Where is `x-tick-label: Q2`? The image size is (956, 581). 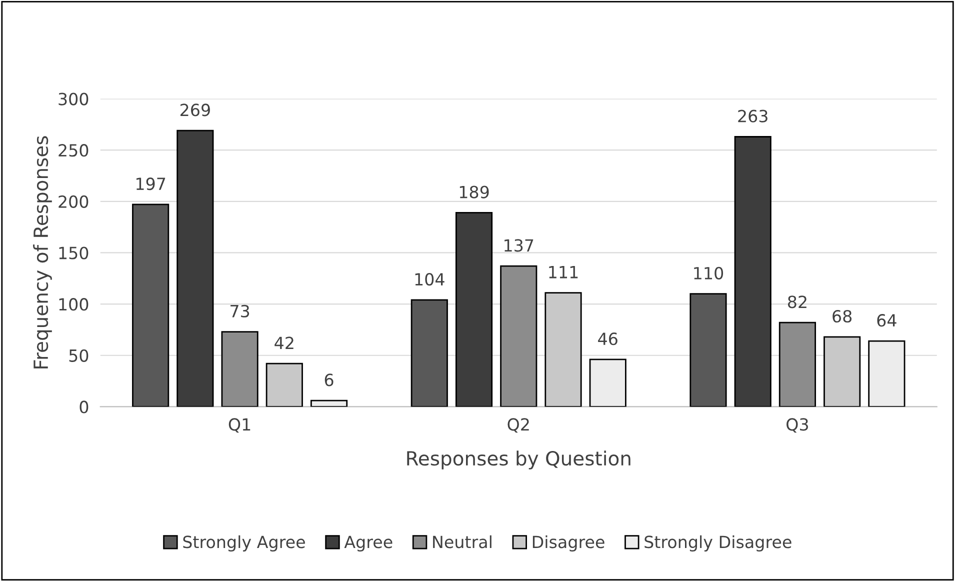 x-tick-label: Q2 is located at coordinates (518, 425).